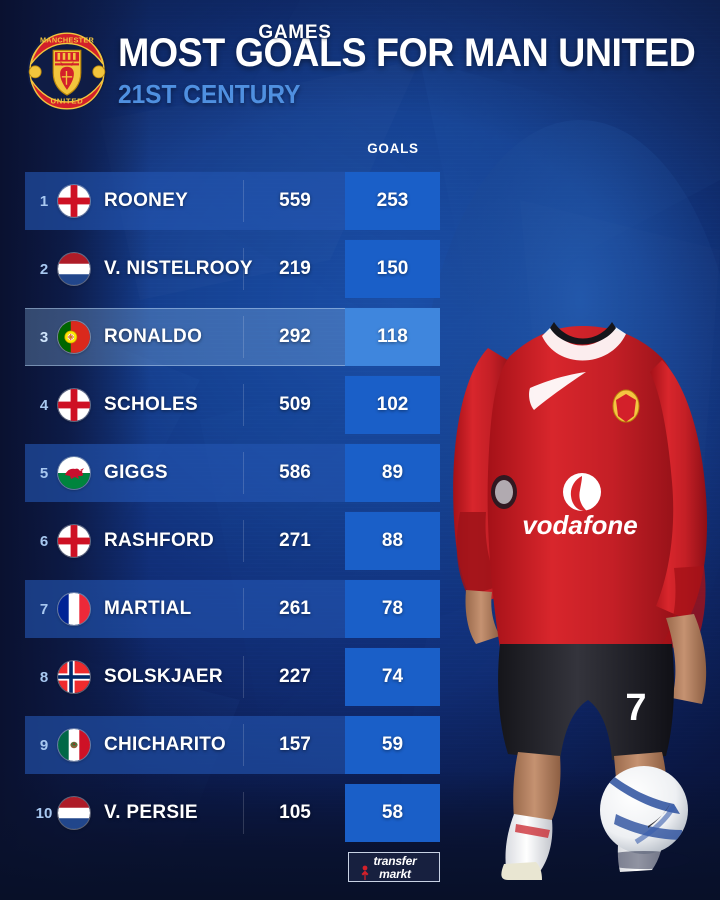 The image size is (720, 900). What do you see at coordinates (295, 268) in the screenshot?
I see `row-games-value: 219` at bounding box center [295, 268].